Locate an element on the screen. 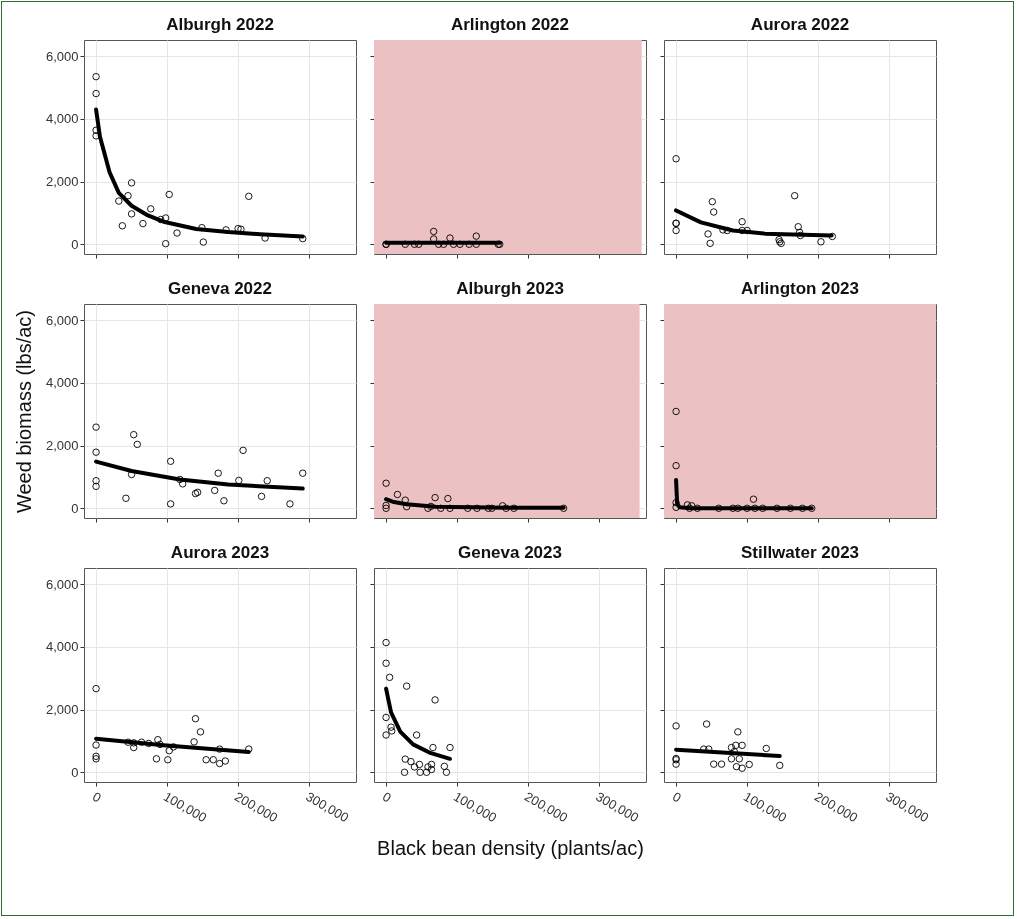 The width and height of the screenshot is (1017, 919). chart-title: Geneva 2023 is located at coordinates (510, 552).